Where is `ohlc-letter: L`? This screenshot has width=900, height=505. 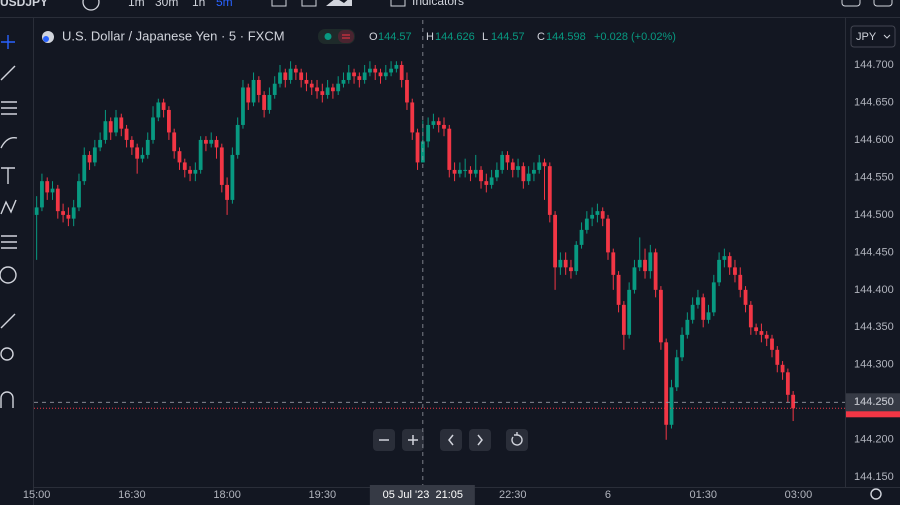
ohlc-letter: L is located at coordinates (485, 37).